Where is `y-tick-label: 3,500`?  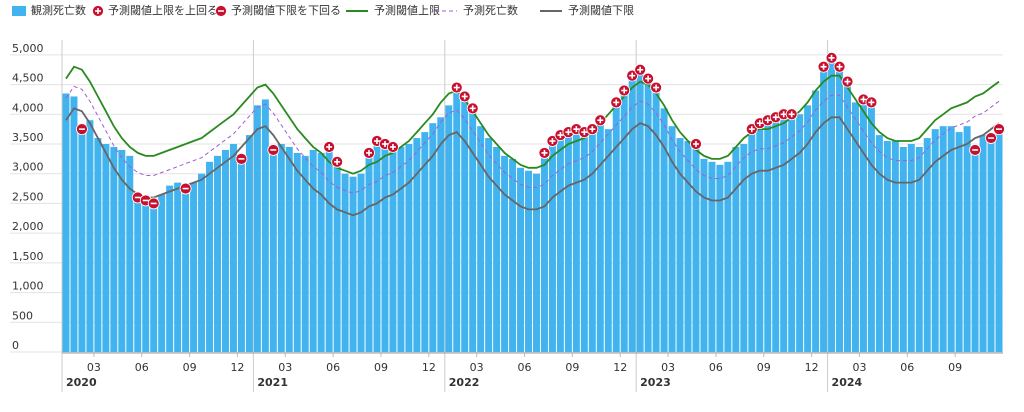 y-tick-label: 3,500 is located at coordinates (28, 137).